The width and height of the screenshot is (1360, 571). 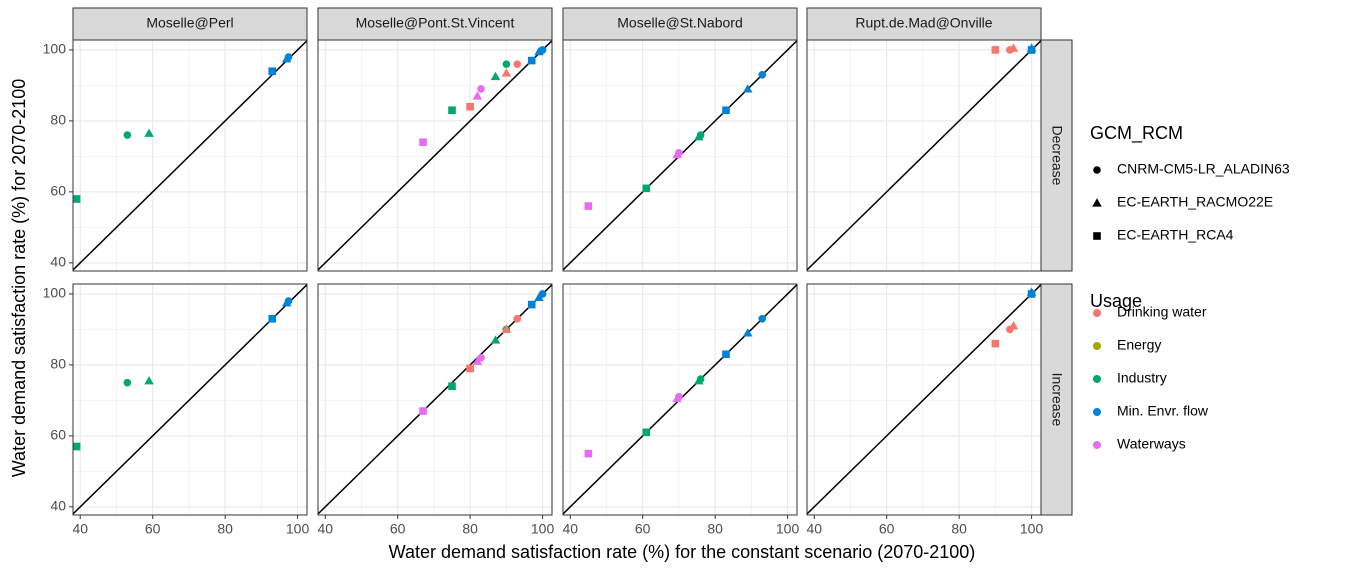 I want to click on legend-label: Energy, so click(x=1139, y=345).